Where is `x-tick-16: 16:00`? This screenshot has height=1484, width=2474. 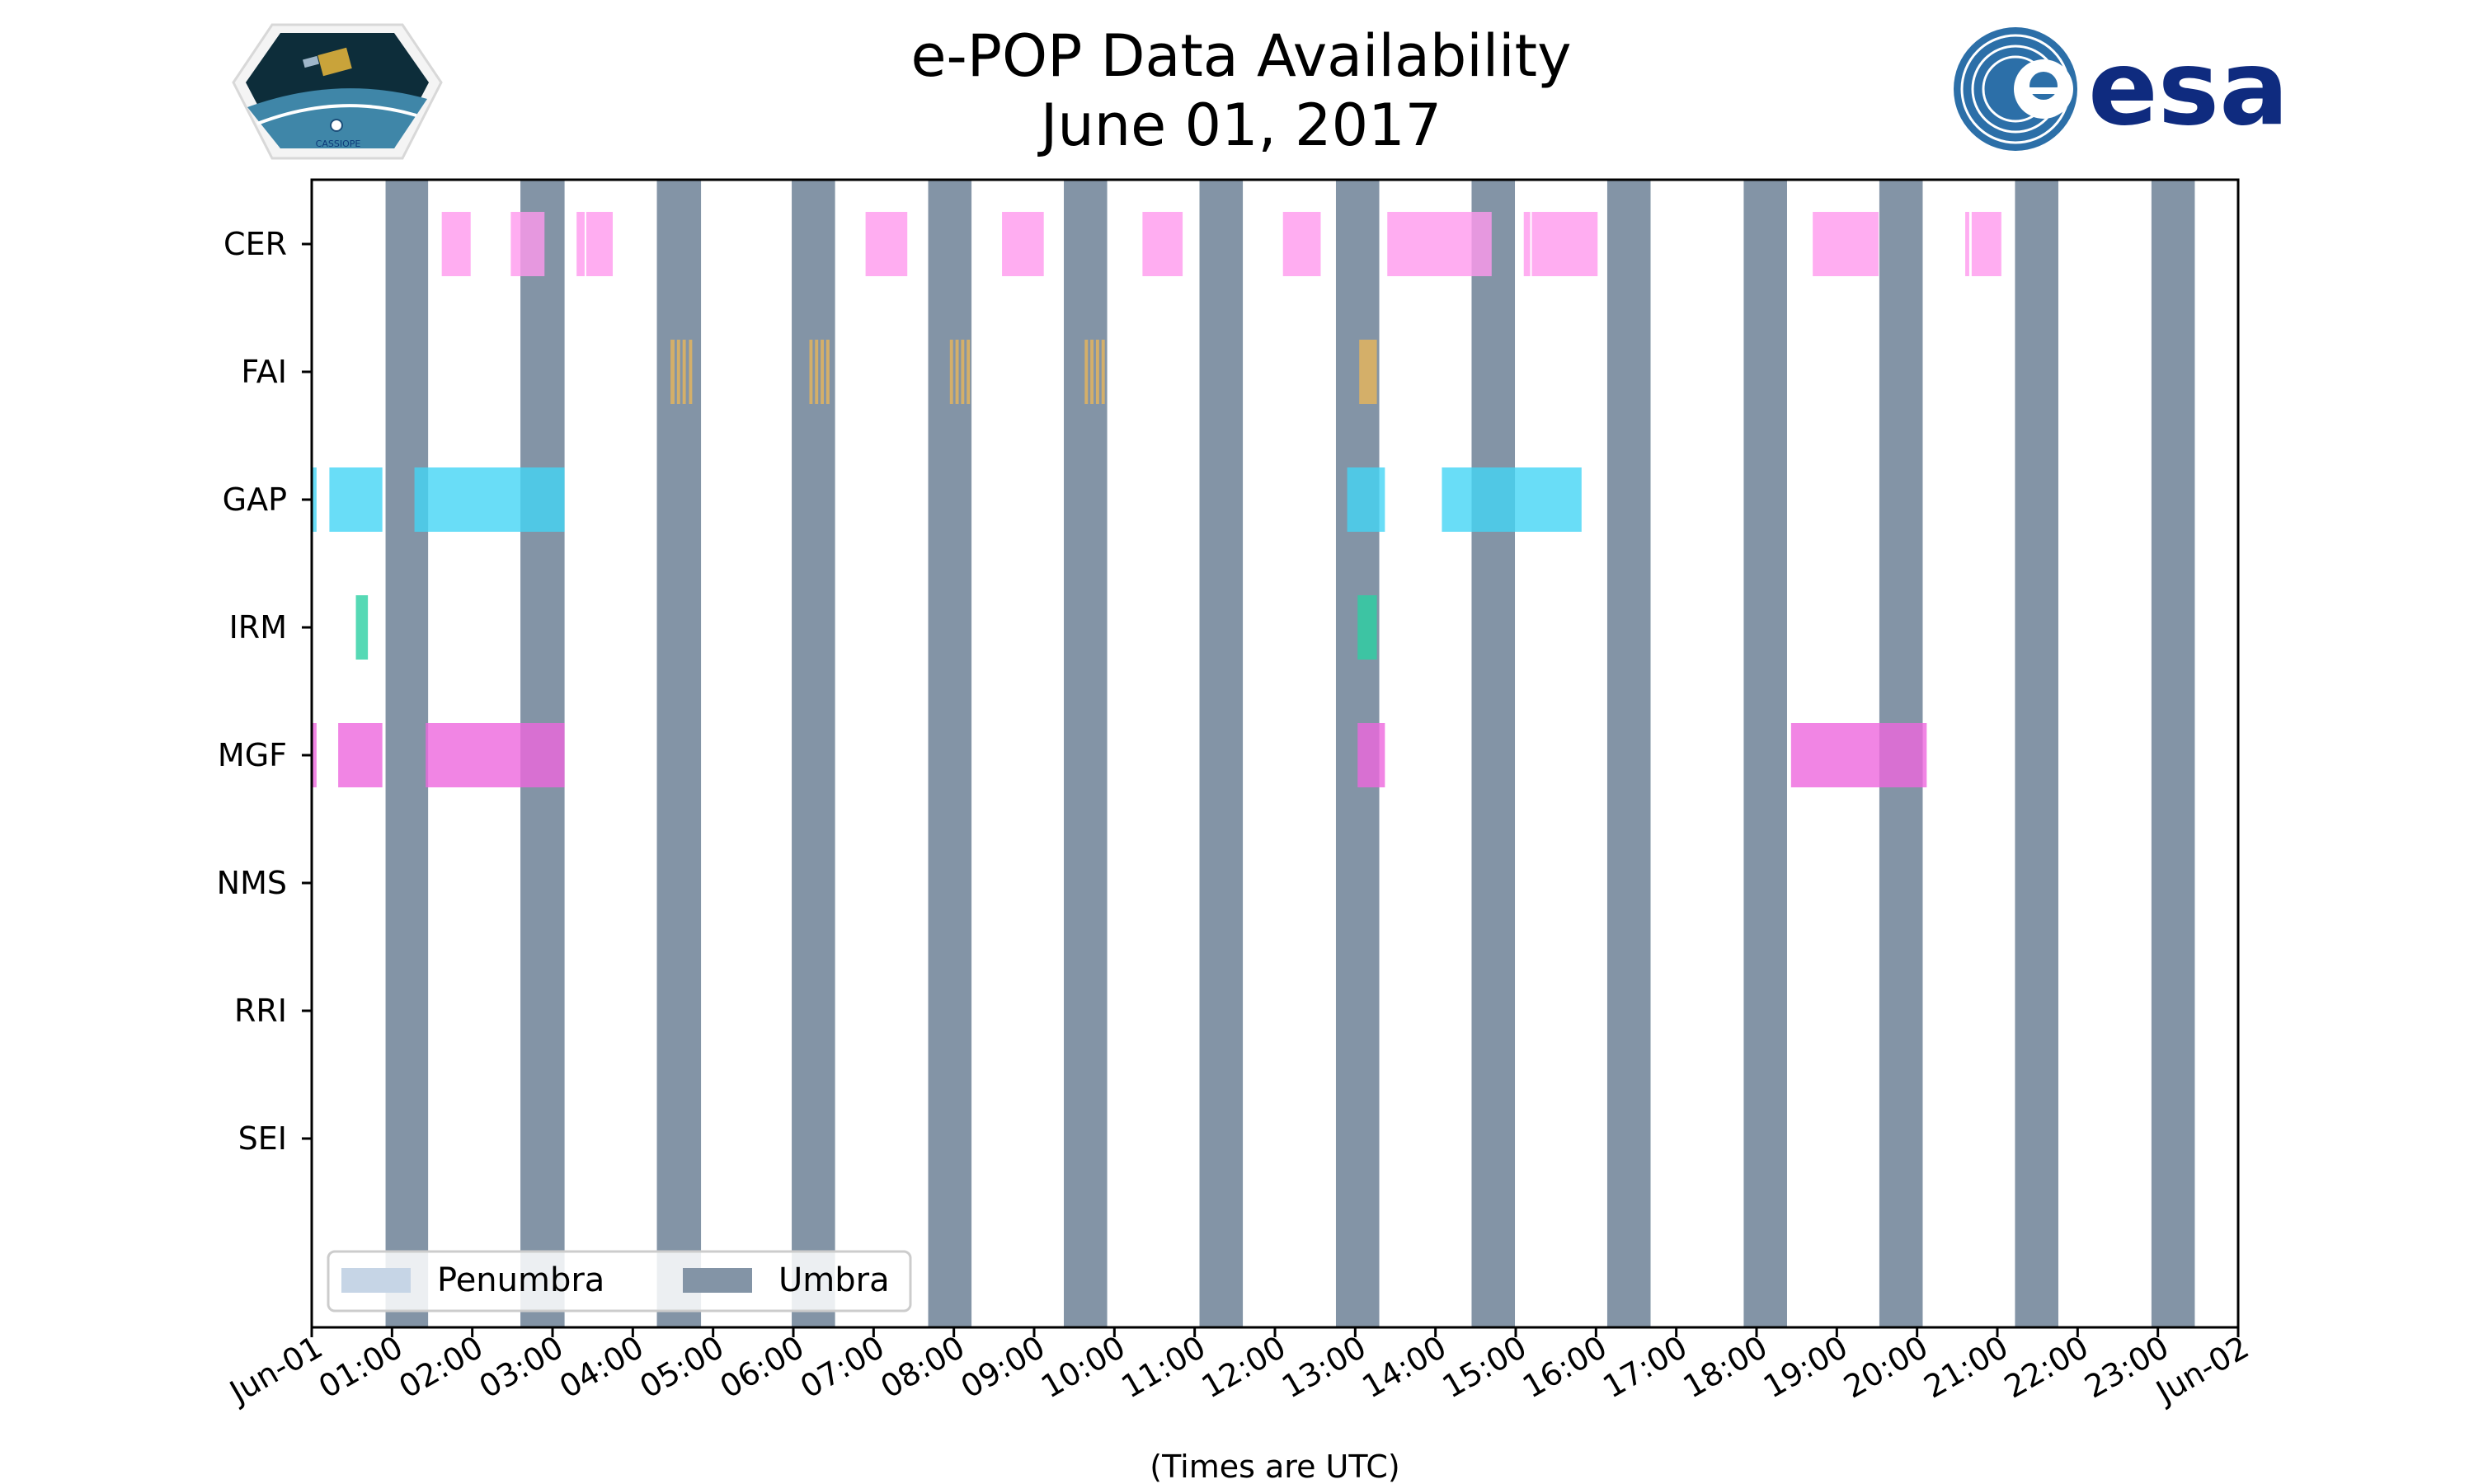
x-tick-16: 16:00 is located at coordinates (1565, 1367).